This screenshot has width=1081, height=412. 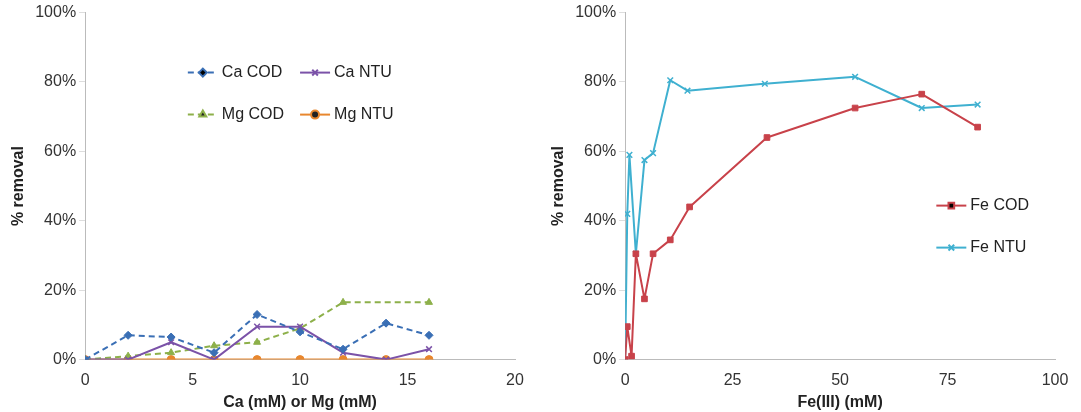 I want to click on x-tick-label: 50, so click(x=840, y=379).